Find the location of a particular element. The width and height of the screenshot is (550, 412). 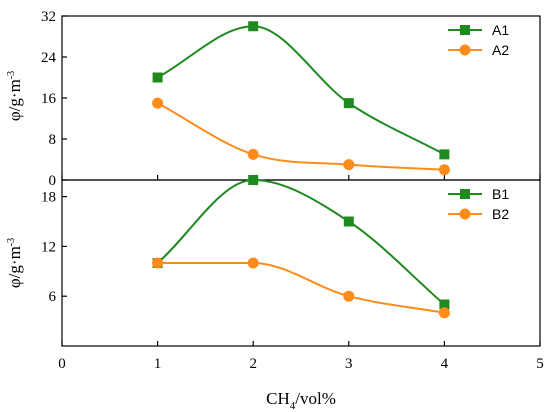

top-y-tick-label: 0 is located at coordinates (53, 181).